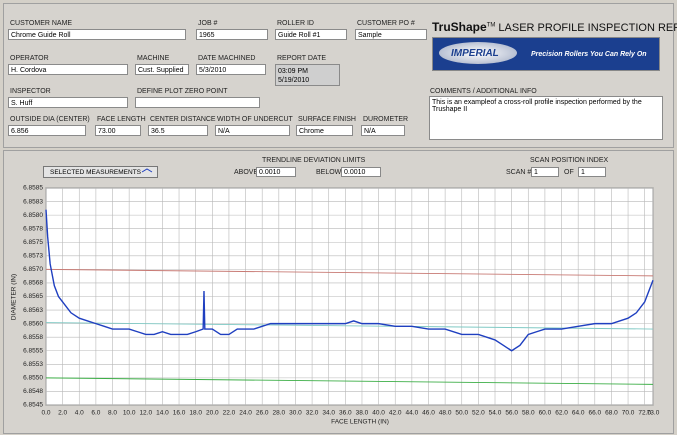 The height and width of the screenshot is (435, 677). Describe the element at coordinates (100, 172) in the screenshot. I see `selected-measurements-button: SELECTED MEASUREMENTS` at that location.